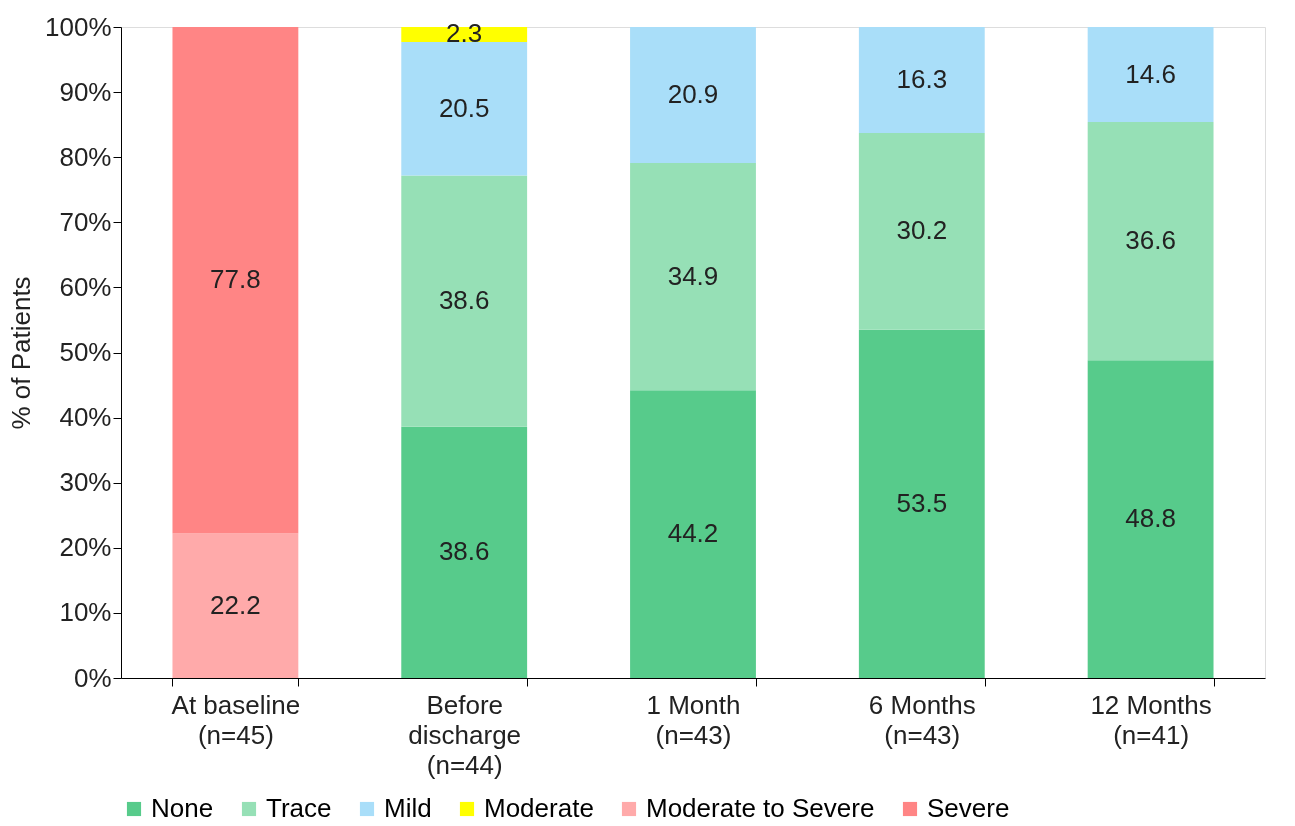 Image resolution: width=1295 pixels, height=826 pixels. What do you see at coordinates (464, 33) in the screenshot?
I see `data-label: 2.3` at bounding box center [464, 33].